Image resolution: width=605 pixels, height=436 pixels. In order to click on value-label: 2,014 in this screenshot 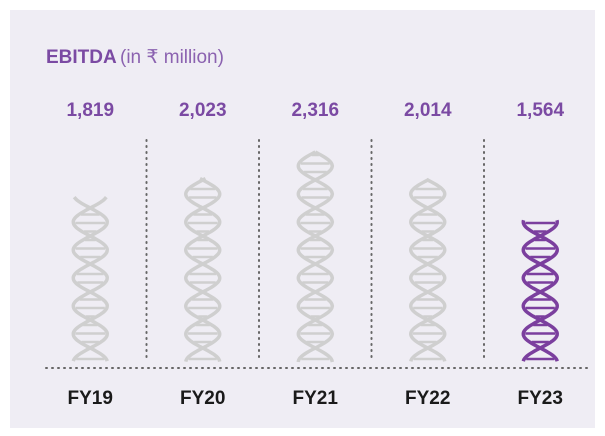, I will do `click(428, 110)`.